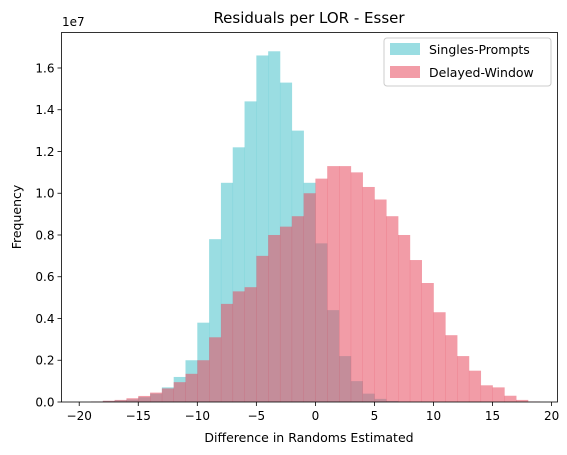  I want to click on y-axis-scale-label: 1e7, so click(73, 22).